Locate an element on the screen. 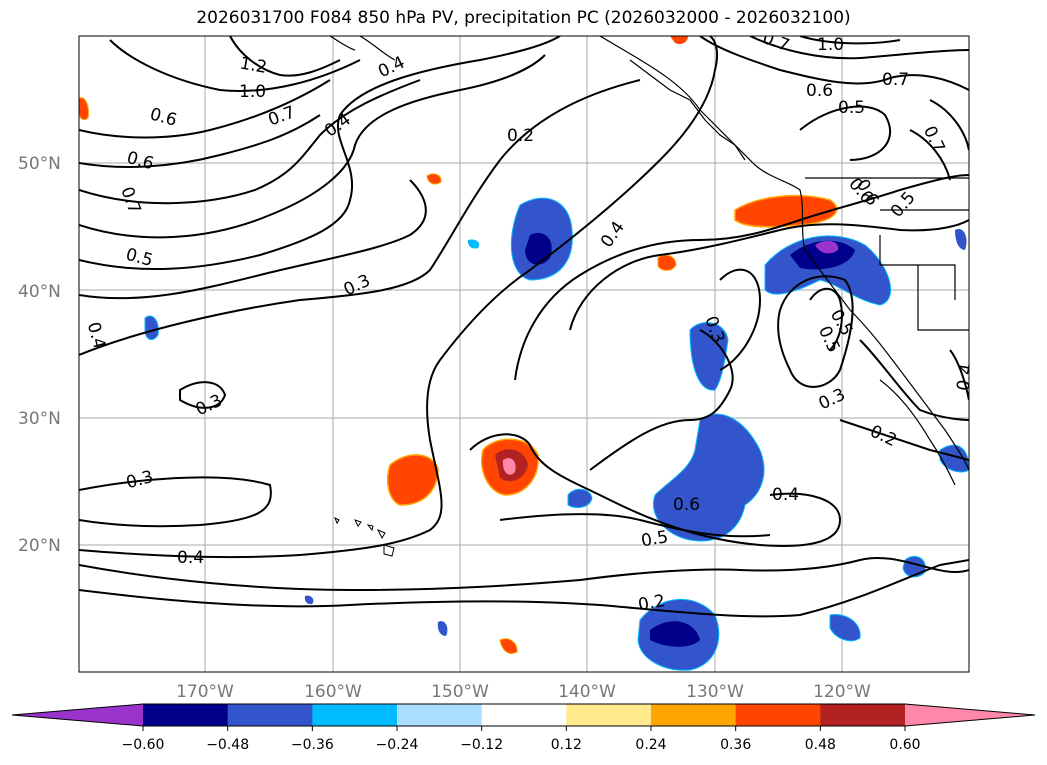 The width and height of the screenshot is (1047, 765). colorbar-extend-high is located at coordinates (970, 715).